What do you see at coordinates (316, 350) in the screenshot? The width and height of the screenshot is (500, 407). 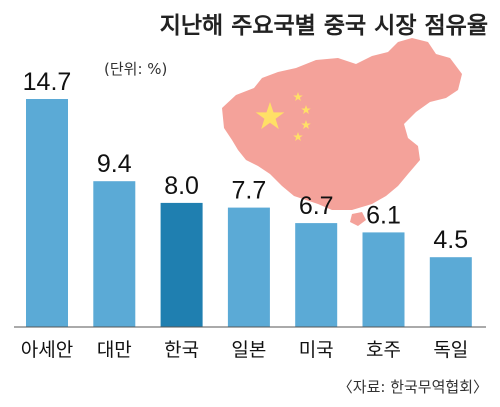 I see `category-label: 미국` at bounding box center [316, 350].